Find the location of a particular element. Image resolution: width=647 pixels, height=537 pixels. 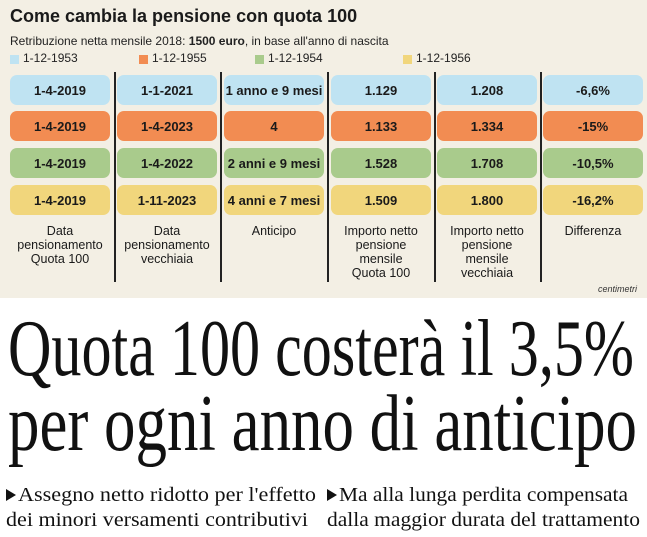

table-cell: -10,5% is located at coordinates (593, 163).